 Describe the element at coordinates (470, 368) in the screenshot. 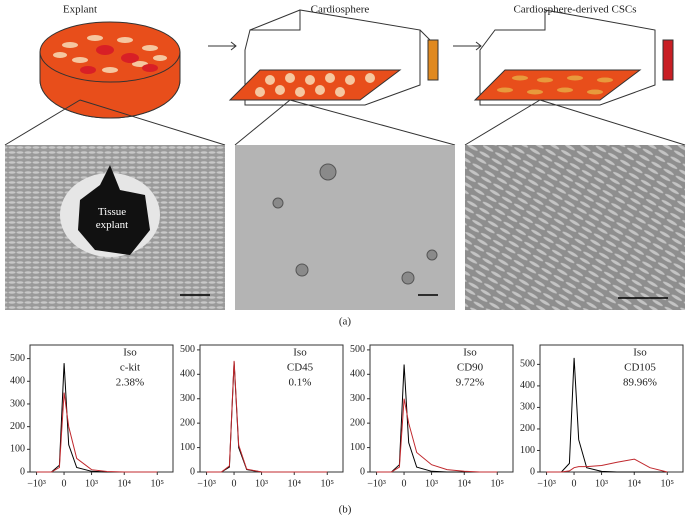

I see `legend-label: CD90` at that location.